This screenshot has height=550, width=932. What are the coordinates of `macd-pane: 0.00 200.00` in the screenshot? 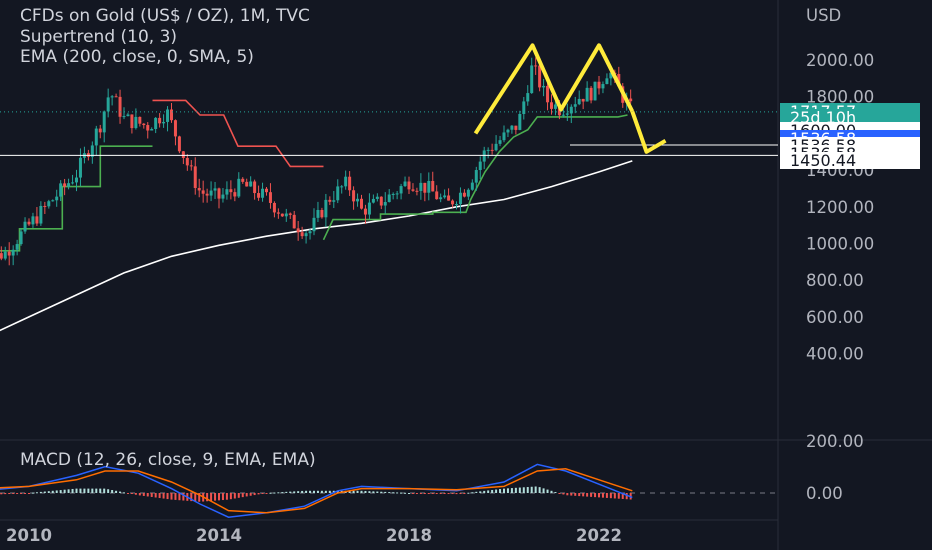 It's located at (432, 475).